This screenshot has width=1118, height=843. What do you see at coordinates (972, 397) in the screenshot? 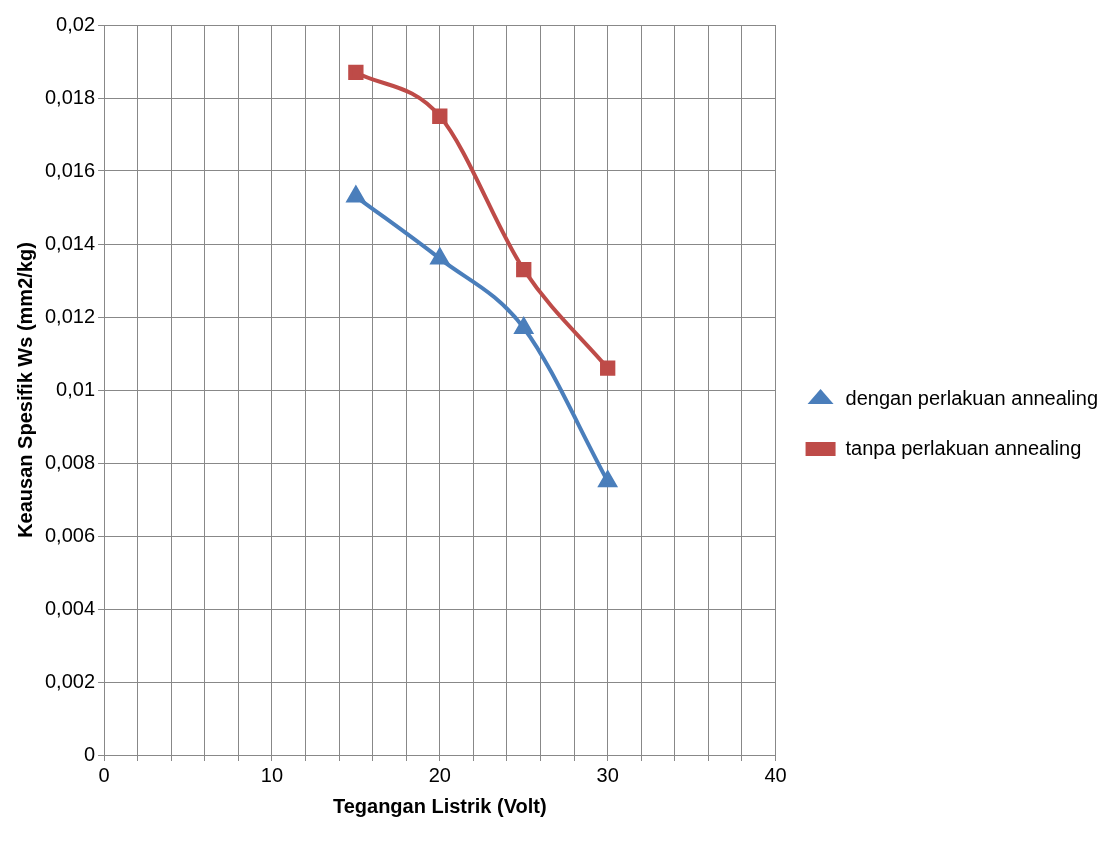
I see `legend-label: dengan perlakuan annealing` at bounding box center [972, 397].